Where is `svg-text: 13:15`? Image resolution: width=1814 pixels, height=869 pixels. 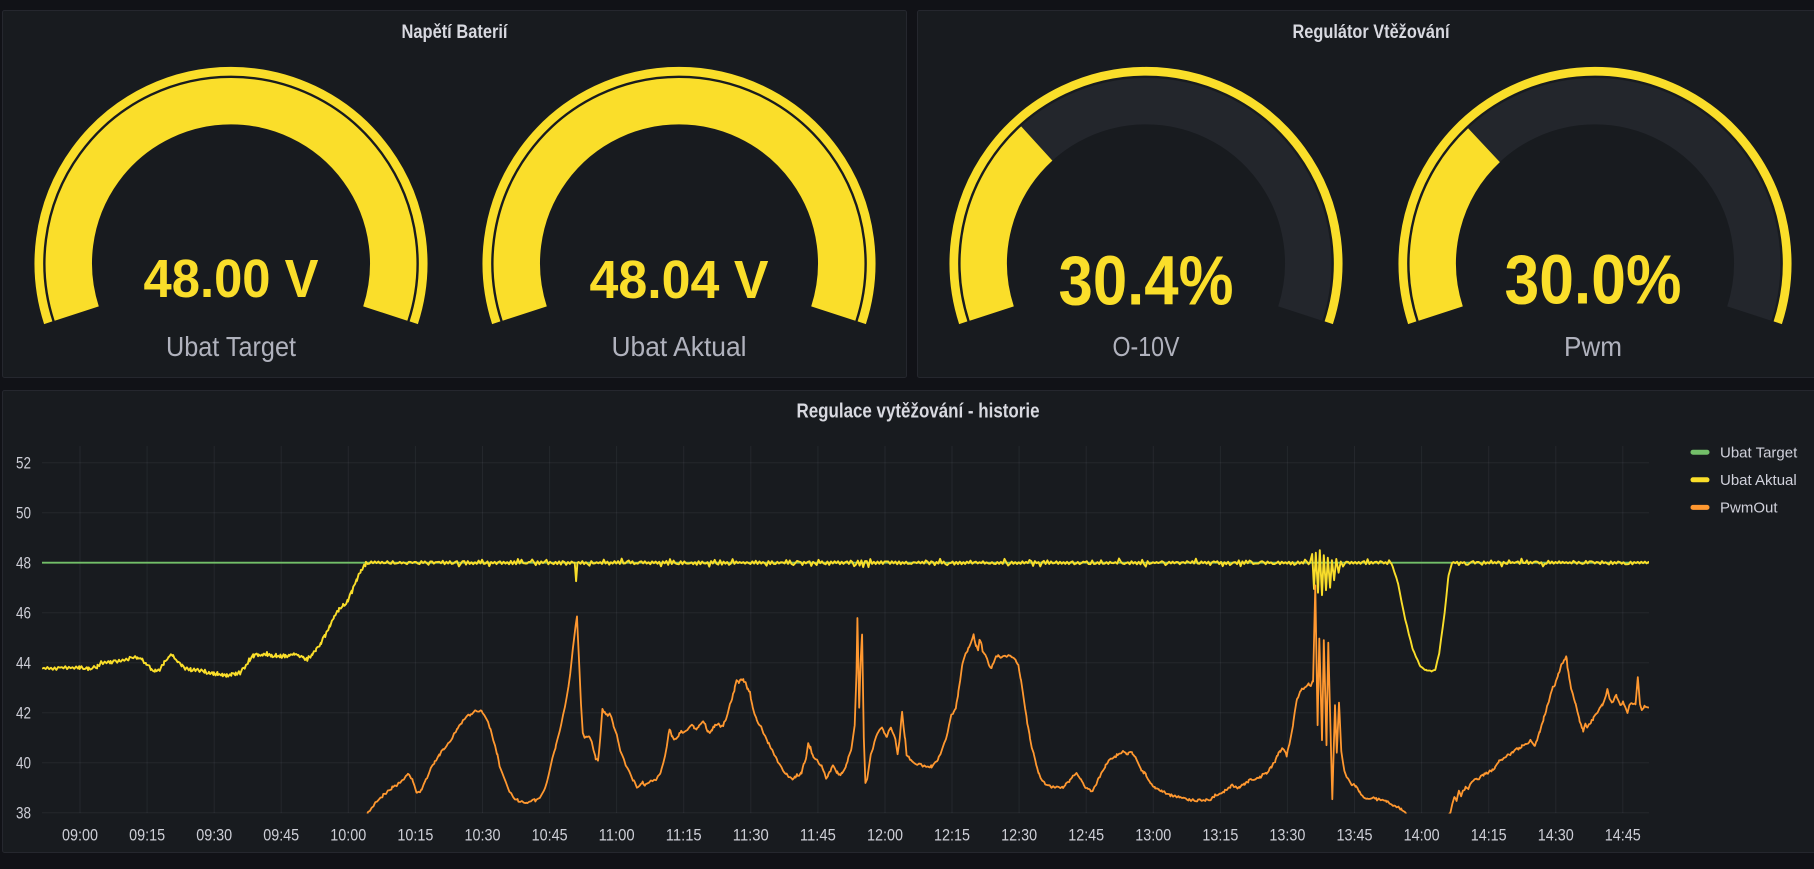
svg-text: 13:15 is located at coordinates (1220, 835).